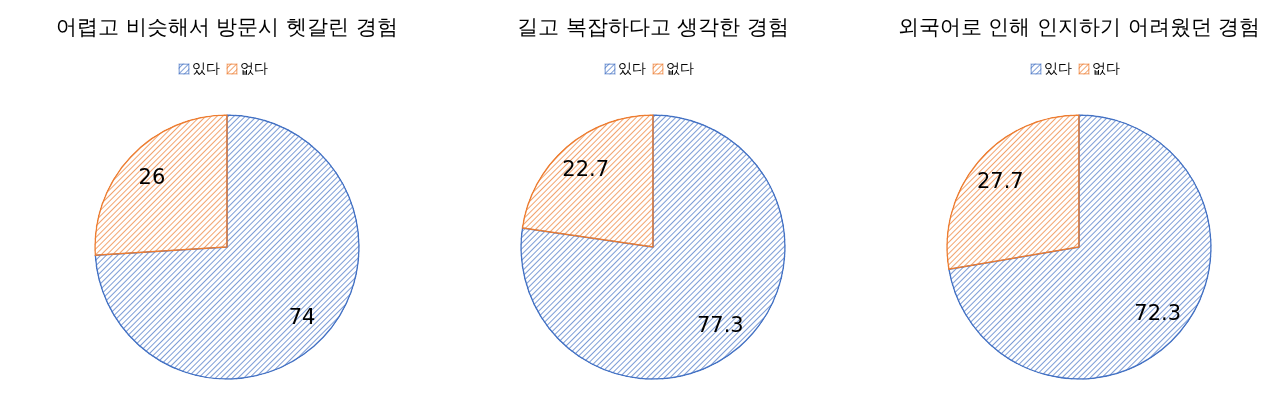  I want to click on chart-title: 길고 복잡하다고 생각한 경험, so click(653, 27).